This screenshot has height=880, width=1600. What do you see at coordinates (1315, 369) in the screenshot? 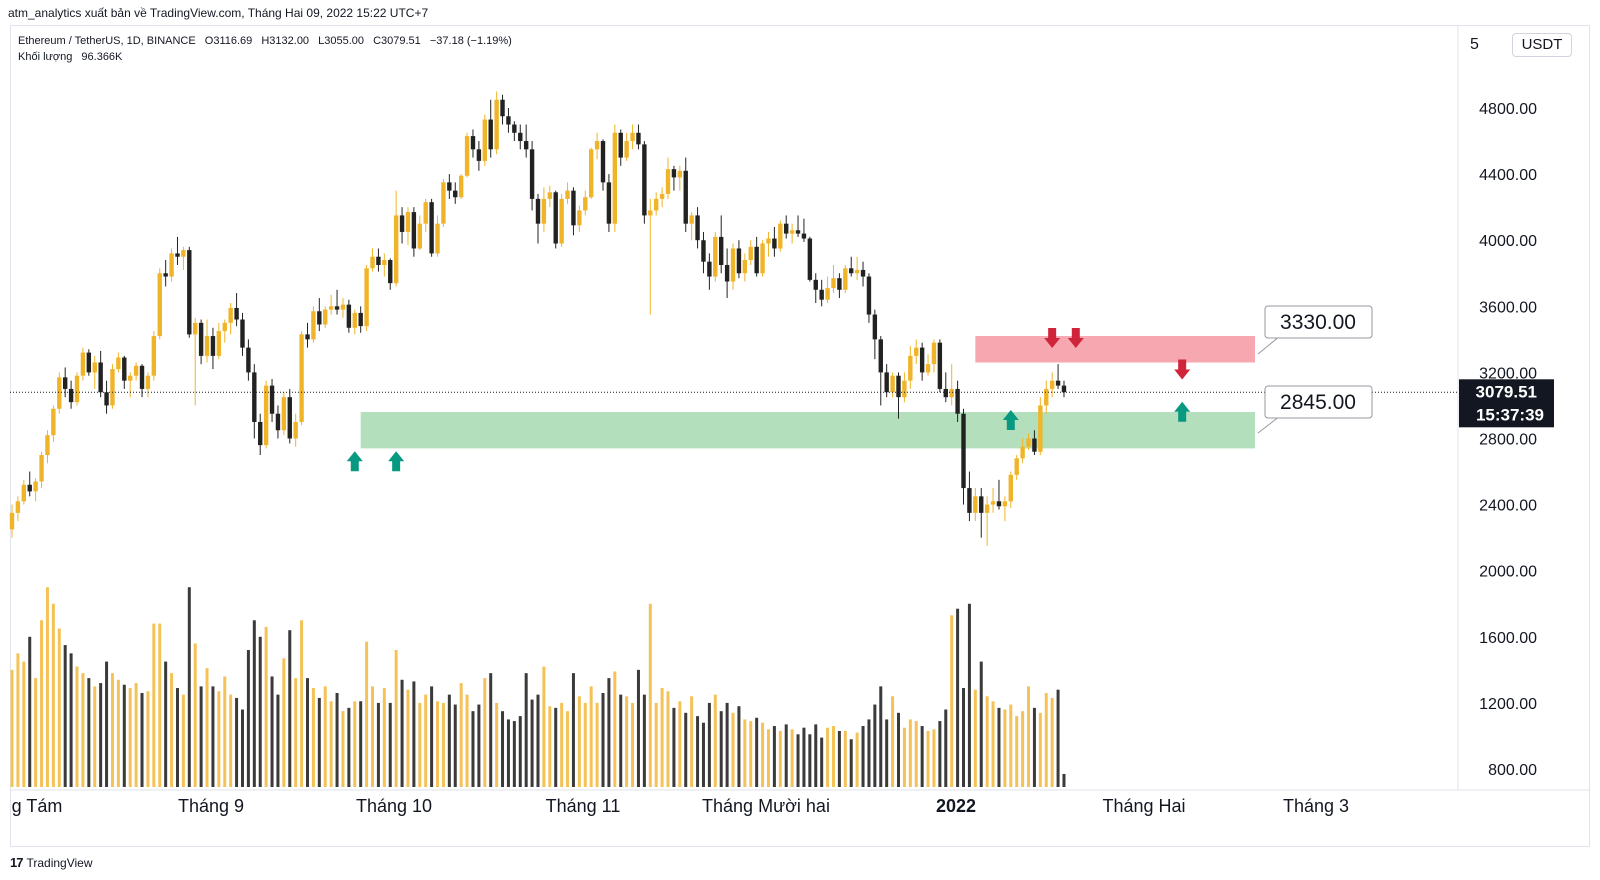
I see `callouts-layer: 3330.00 2845.00` at bounding box center [1315, 369].